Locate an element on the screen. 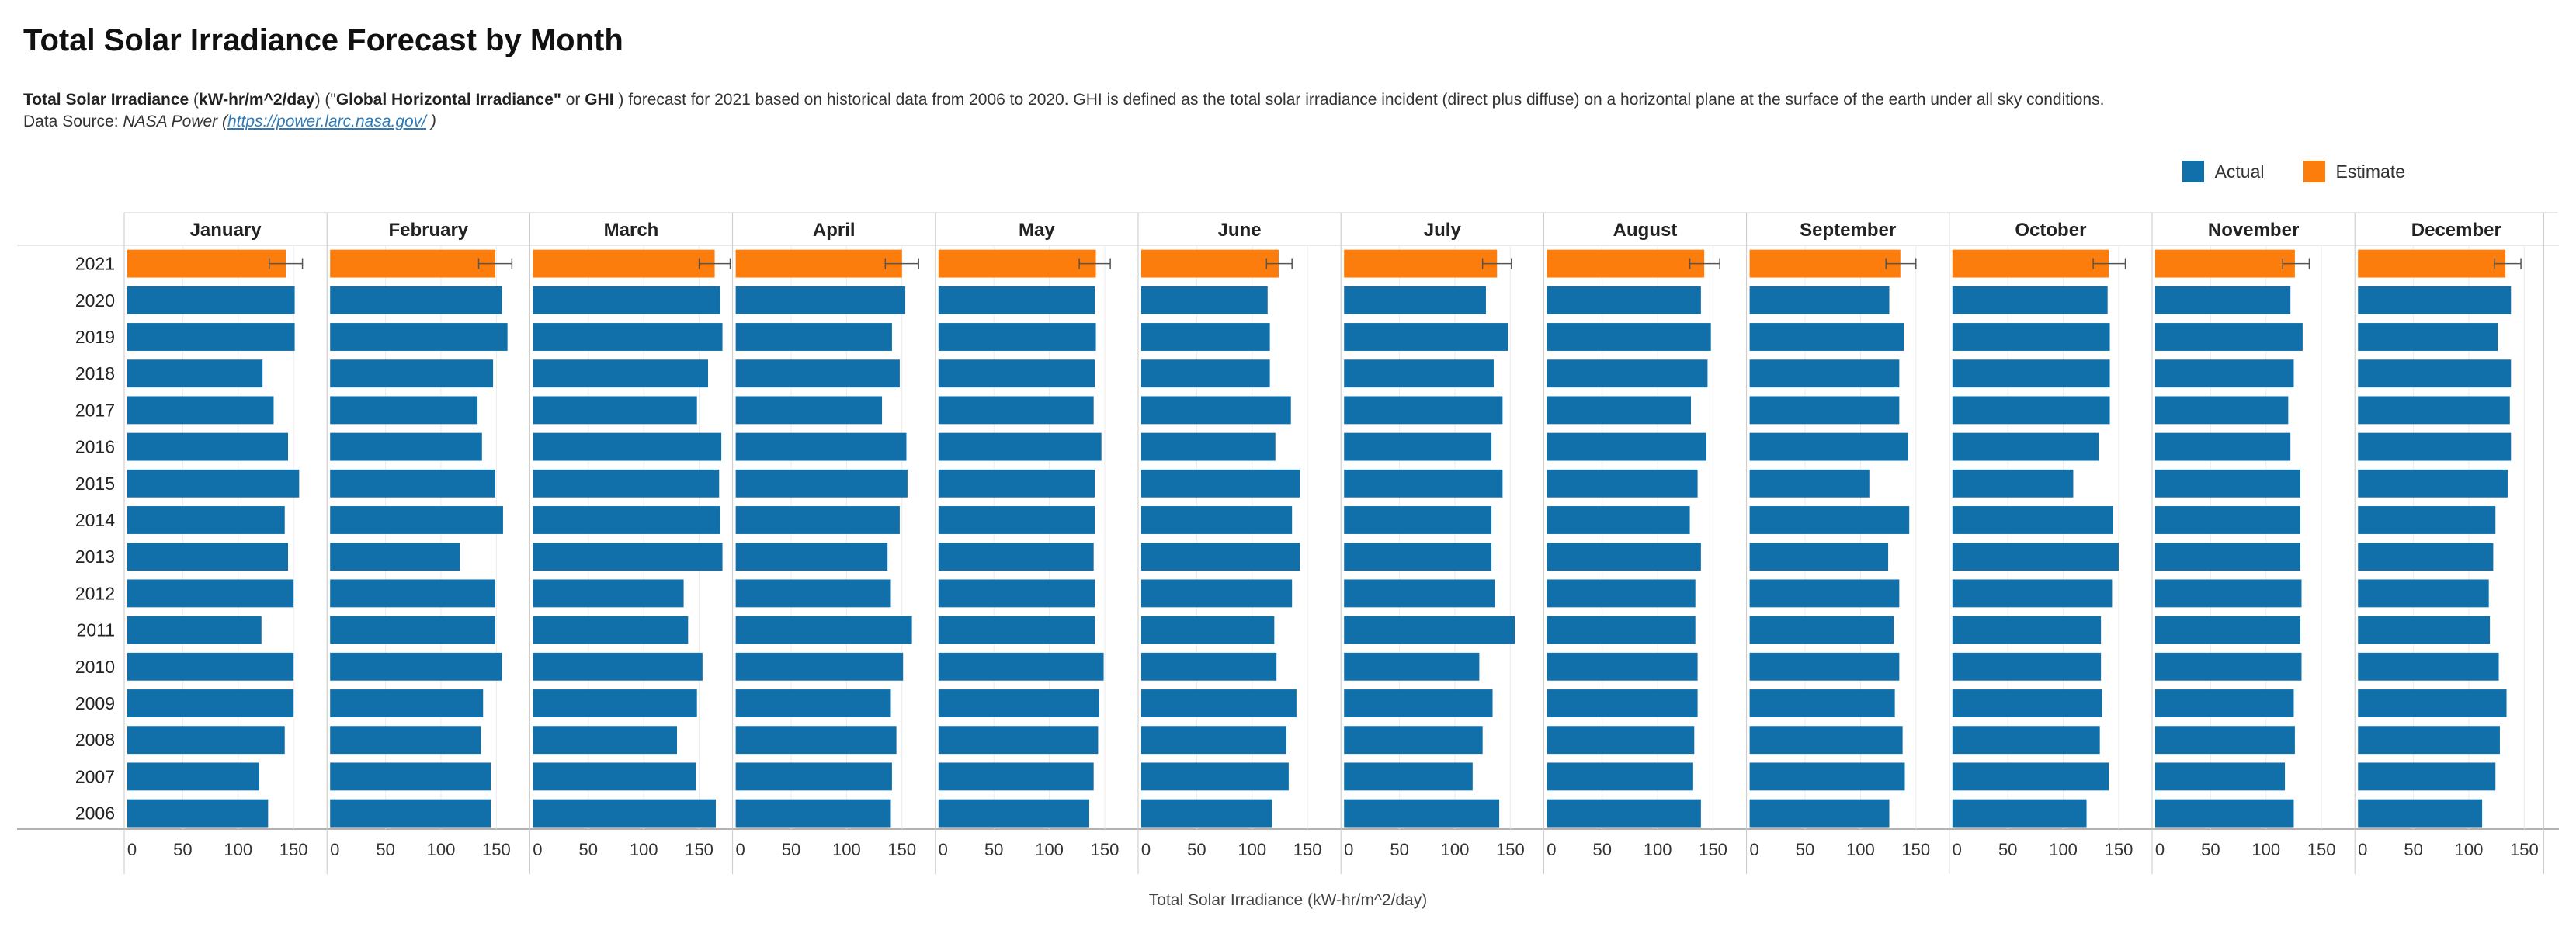 The image size is (2576, 930). year-label: 2013 is located at coordinates (95, 557).